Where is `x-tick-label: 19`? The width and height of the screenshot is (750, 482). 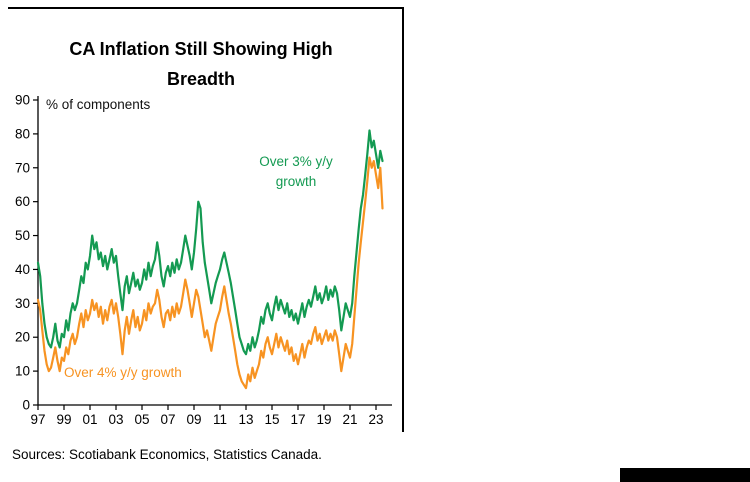 x-tick-label: 19 is located at coordinates (323, 419).